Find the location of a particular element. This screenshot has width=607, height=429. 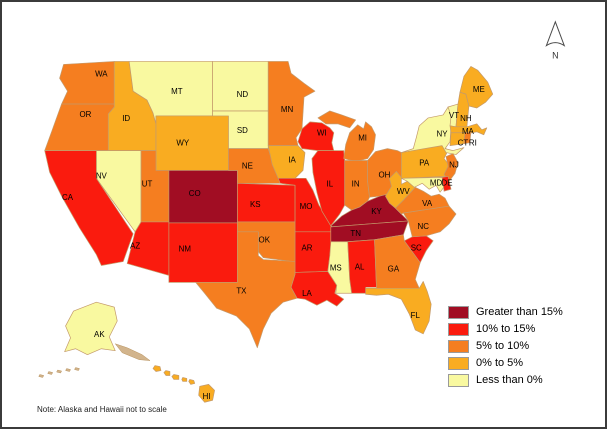

legend-row: Greater than 15% is located at coordinates (505, 312).